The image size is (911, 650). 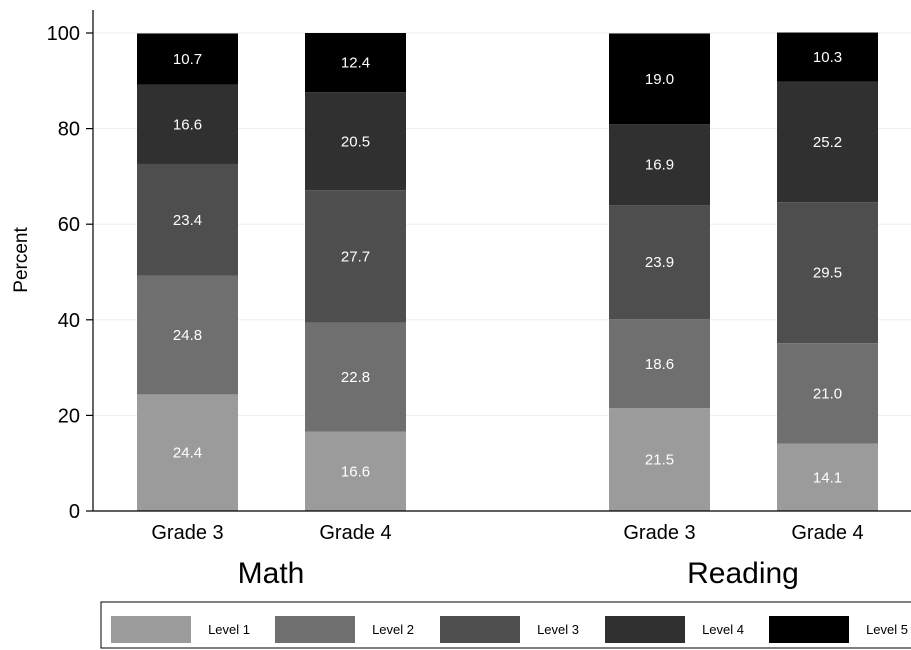 I want to click on y-tick-label: 0, so click(x=74, y=512).